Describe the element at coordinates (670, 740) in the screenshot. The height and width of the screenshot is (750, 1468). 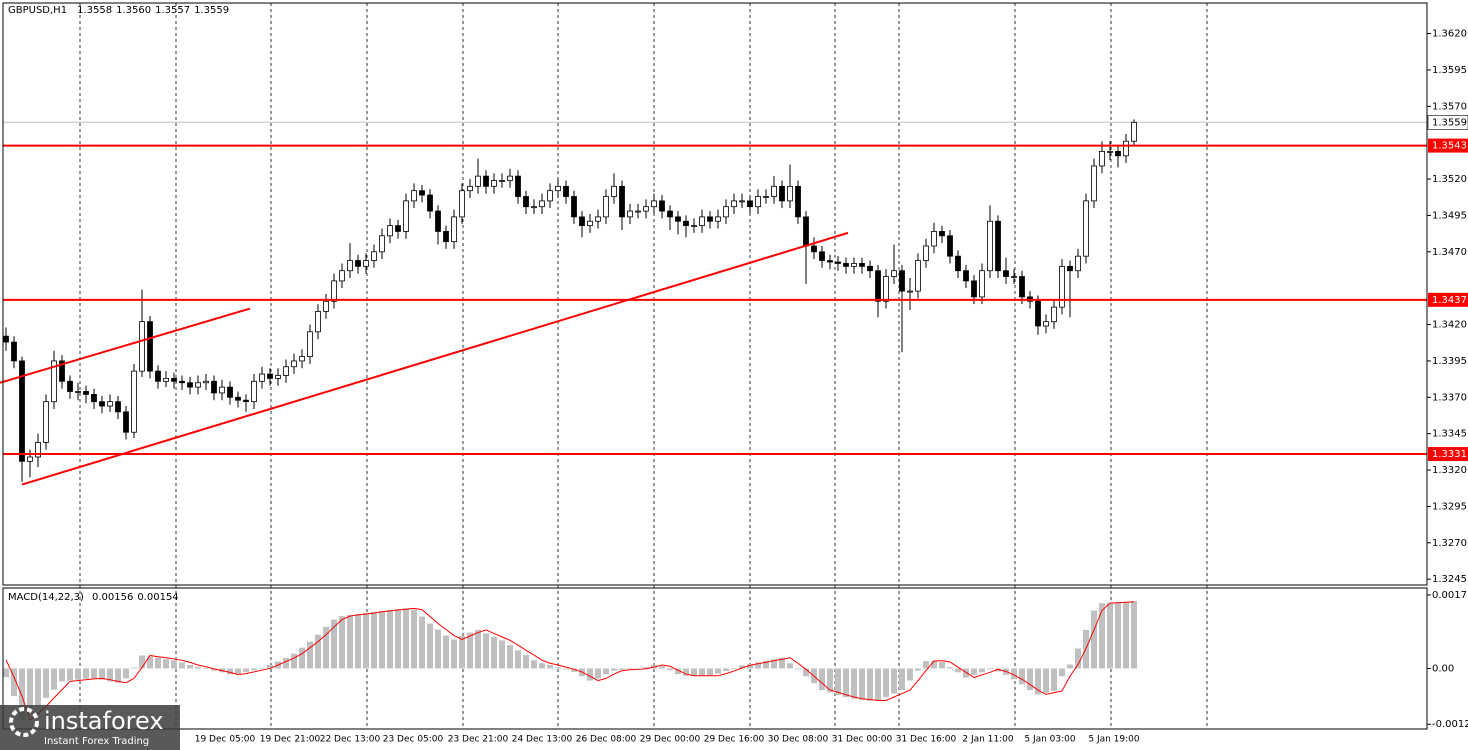
I see `x-tick-label: 29 Dec 00:00` at that location.